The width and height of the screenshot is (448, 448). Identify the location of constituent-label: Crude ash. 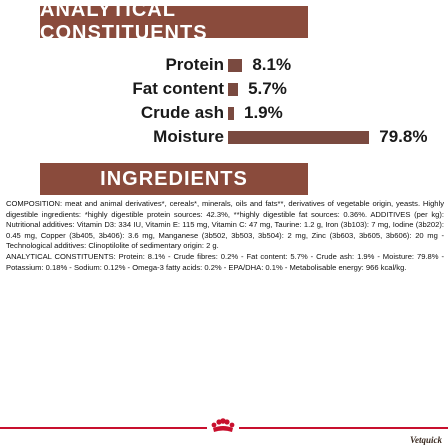
(182, 112).